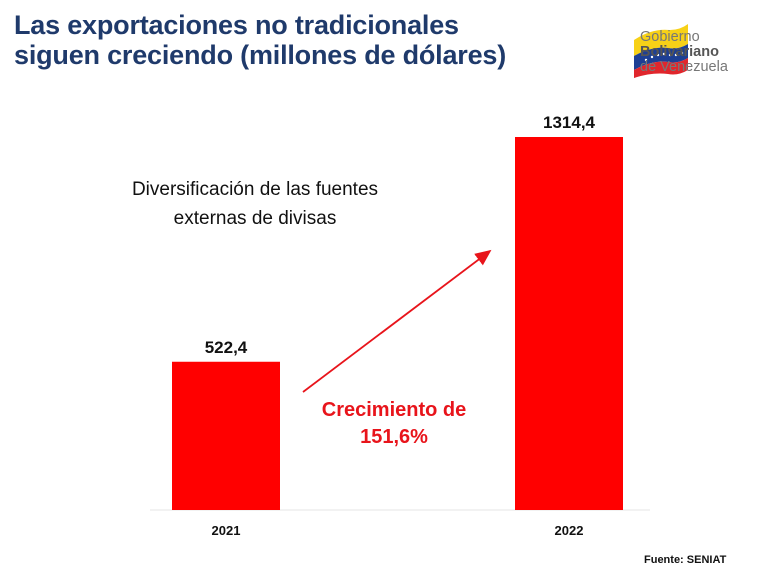 This screenshot has height=577, width=768. I want to click on logo-text: Gobierno Bolivariano de Venezuela, so click(684, 52).